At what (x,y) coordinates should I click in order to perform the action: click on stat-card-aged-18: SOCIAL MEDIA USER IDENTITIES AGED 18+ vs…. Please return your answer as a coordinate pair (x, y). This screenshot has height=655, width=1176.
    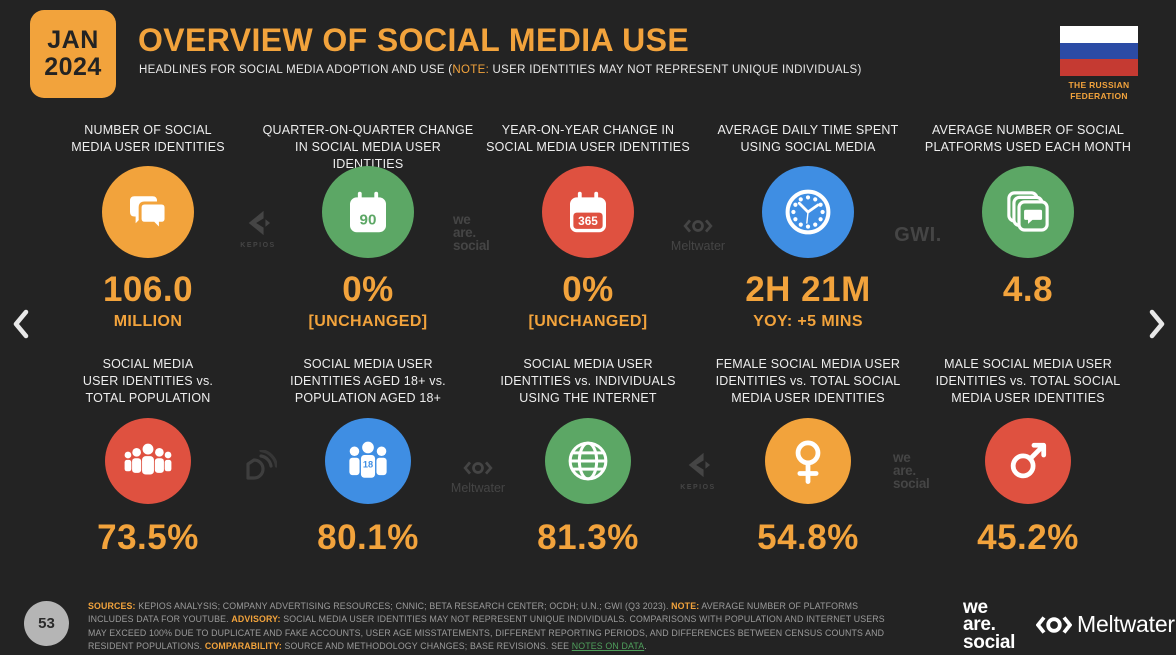
    Looking at the image, I should click on (368, 455).